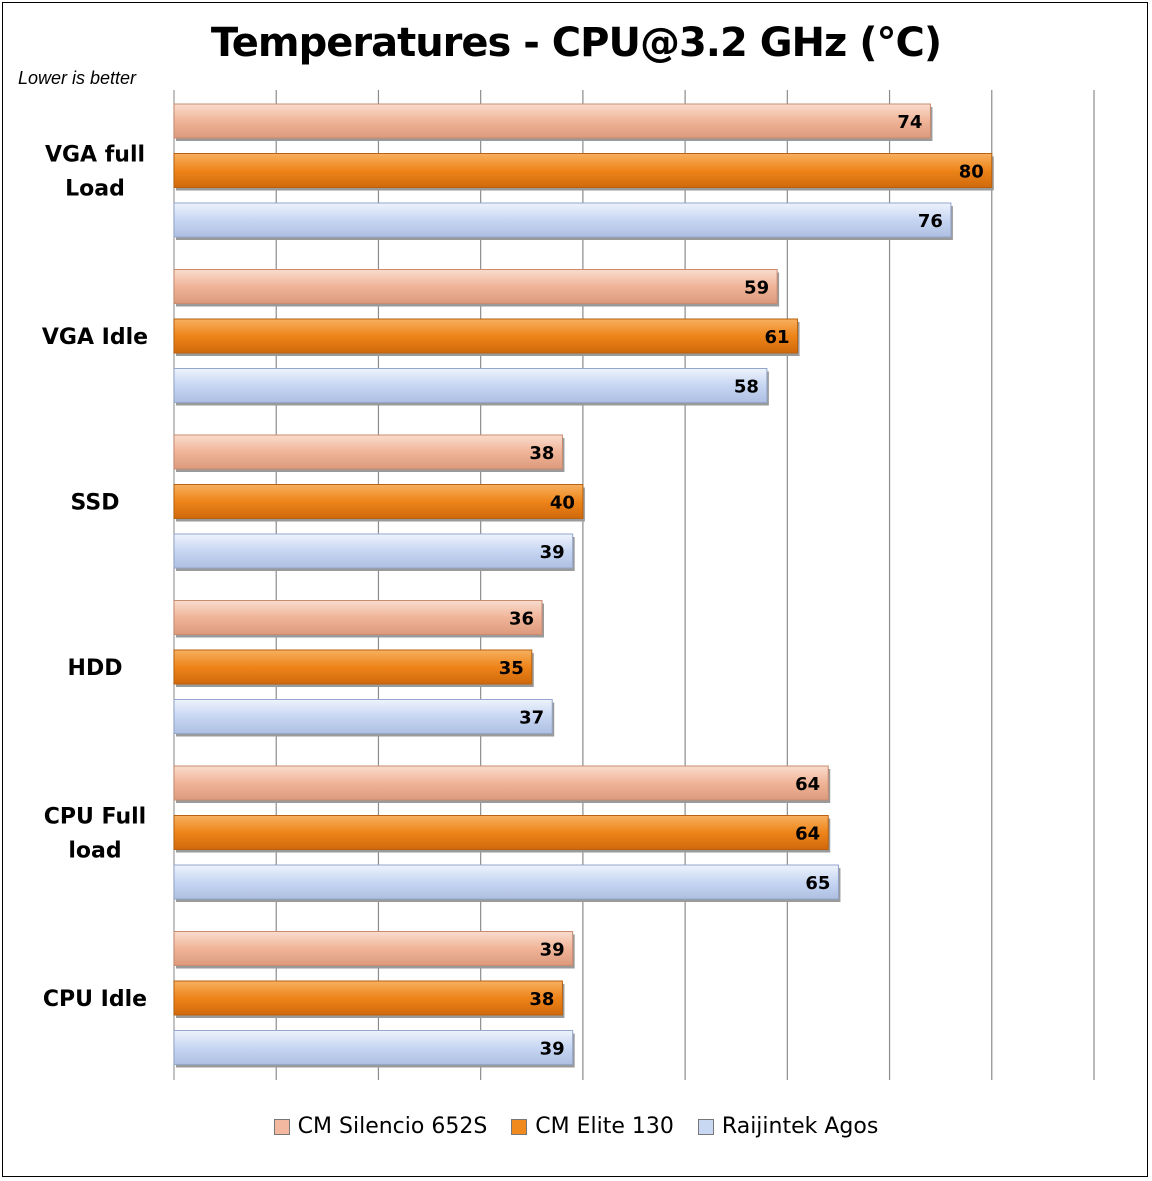 Image resolution: width=1152 pixels, height=1181 pixels. What do you see at coordinates (95, 999) in the screenshot?
I see `category-label: CPU Idle` at bounding box center [95, 999].